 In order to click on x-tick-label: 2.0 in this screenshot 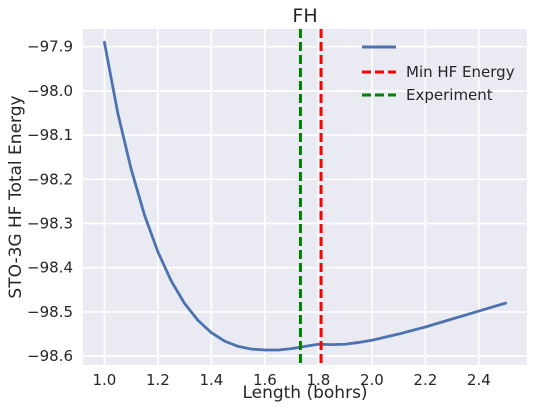, I will do `click(372, 380)`.